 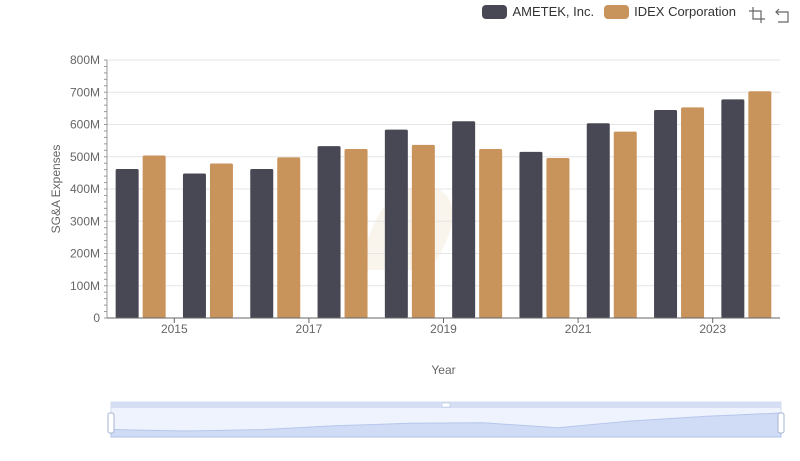 I want to click on y-tick-label: 500M, so click(x=85, y=157).